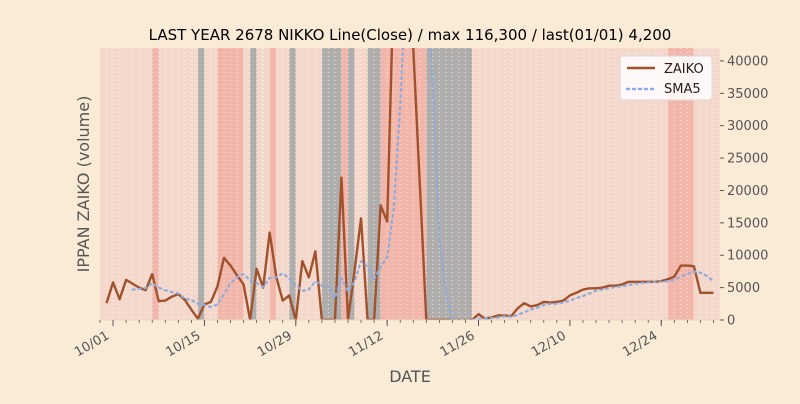  Describe the element at coordinates (684, 69) in the screenshot. I see `legend-label-zaiko: ZAIKO` at that location.